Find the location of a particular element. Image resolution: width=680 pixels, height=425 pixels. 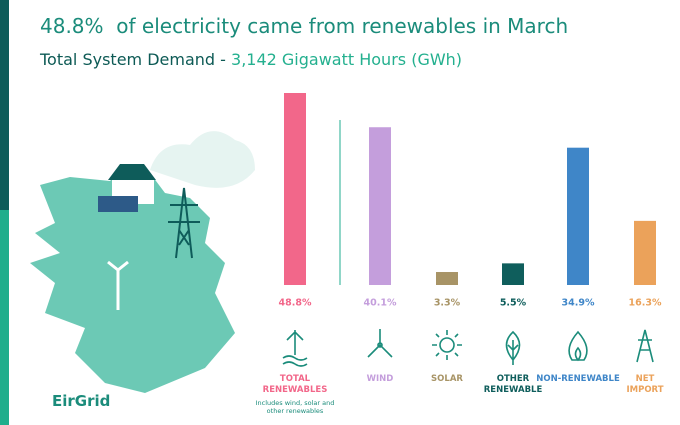

category-label: TOTAL RENEWABLES is located at coordinates (295, 384).